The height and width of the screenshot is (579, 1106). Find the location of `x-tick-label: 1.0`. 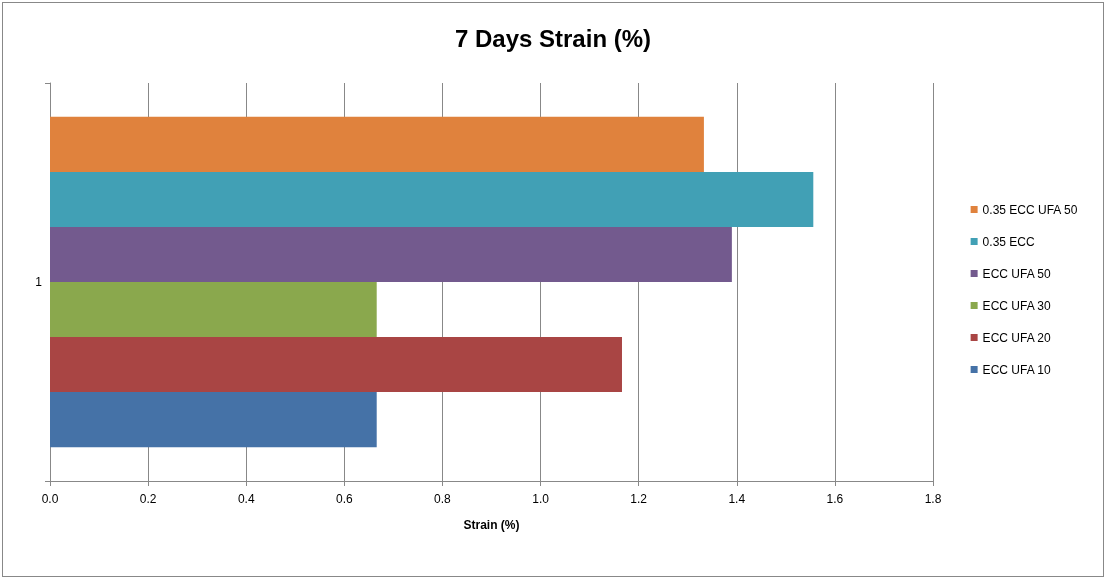

x-tick-label: 1.0 is located at coordinates (541, 499).